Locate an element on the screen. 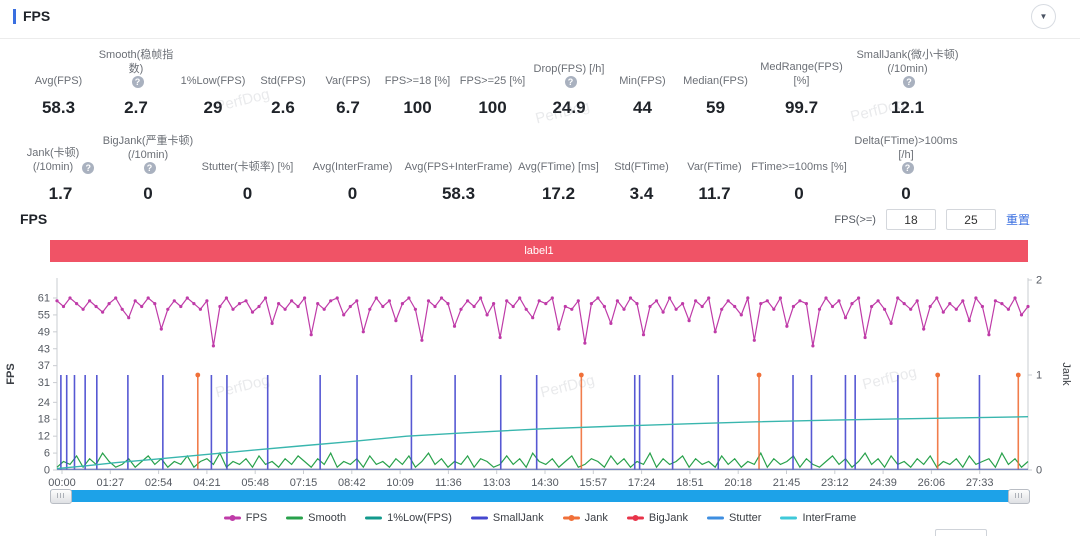 The image size is (1080, 536). svg-text: 37 is located at coordinates (44, 366).